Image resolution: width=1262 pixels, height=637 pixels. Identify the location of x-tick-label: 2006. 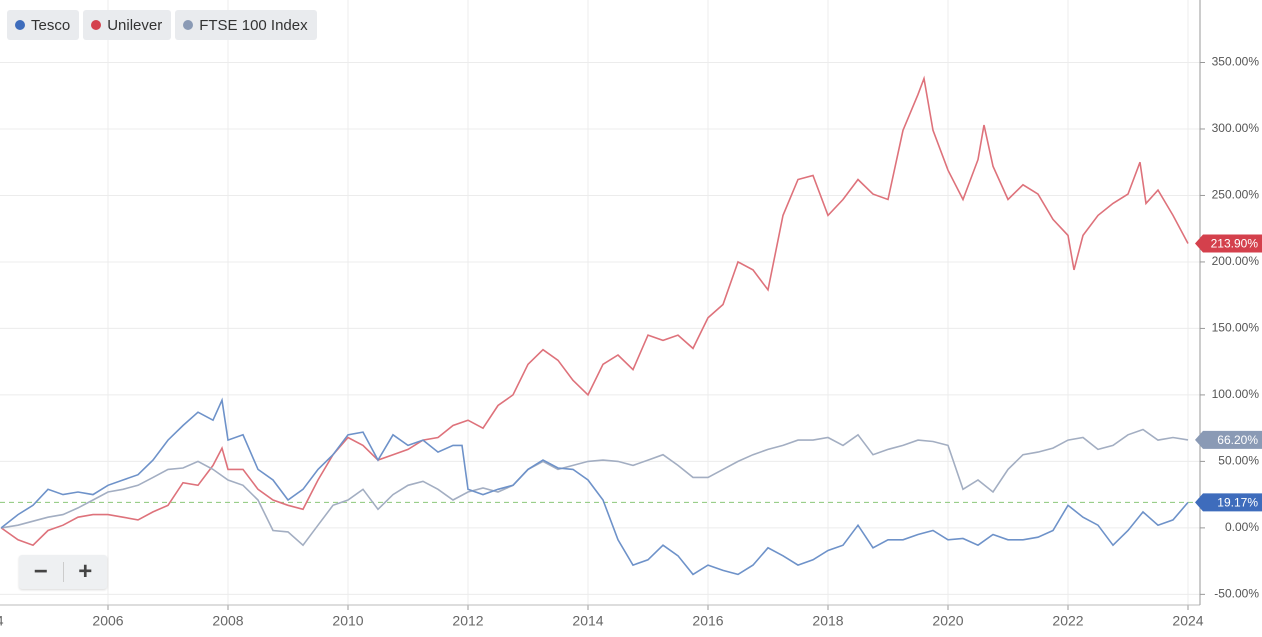
(107, 621).